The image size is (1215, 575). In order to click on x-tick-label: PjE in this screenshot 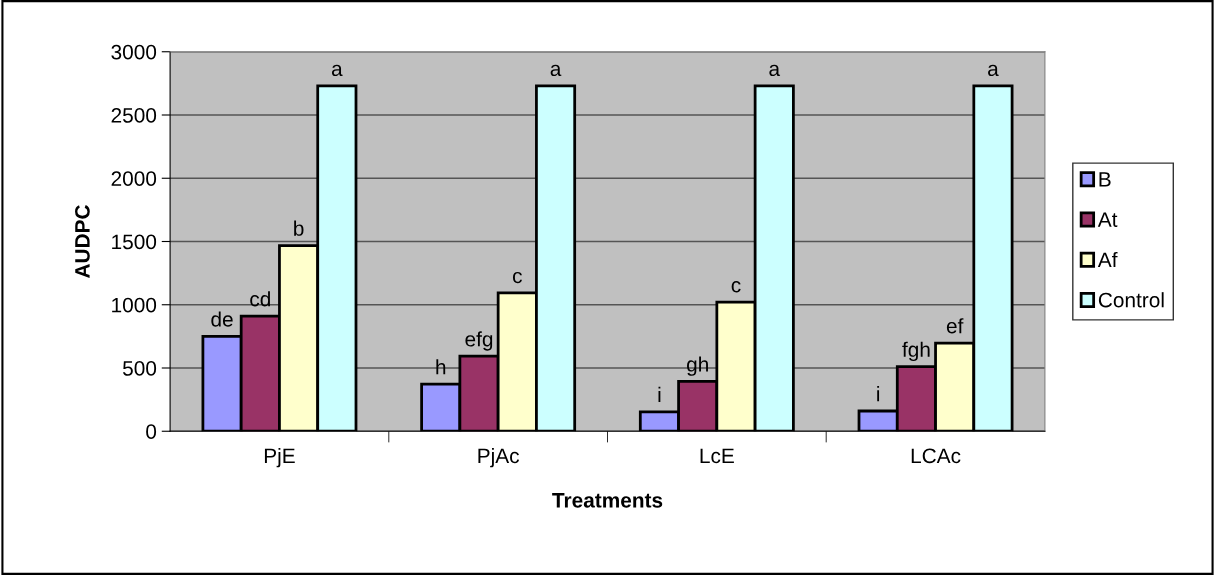, I will do `click(279, 457)`.